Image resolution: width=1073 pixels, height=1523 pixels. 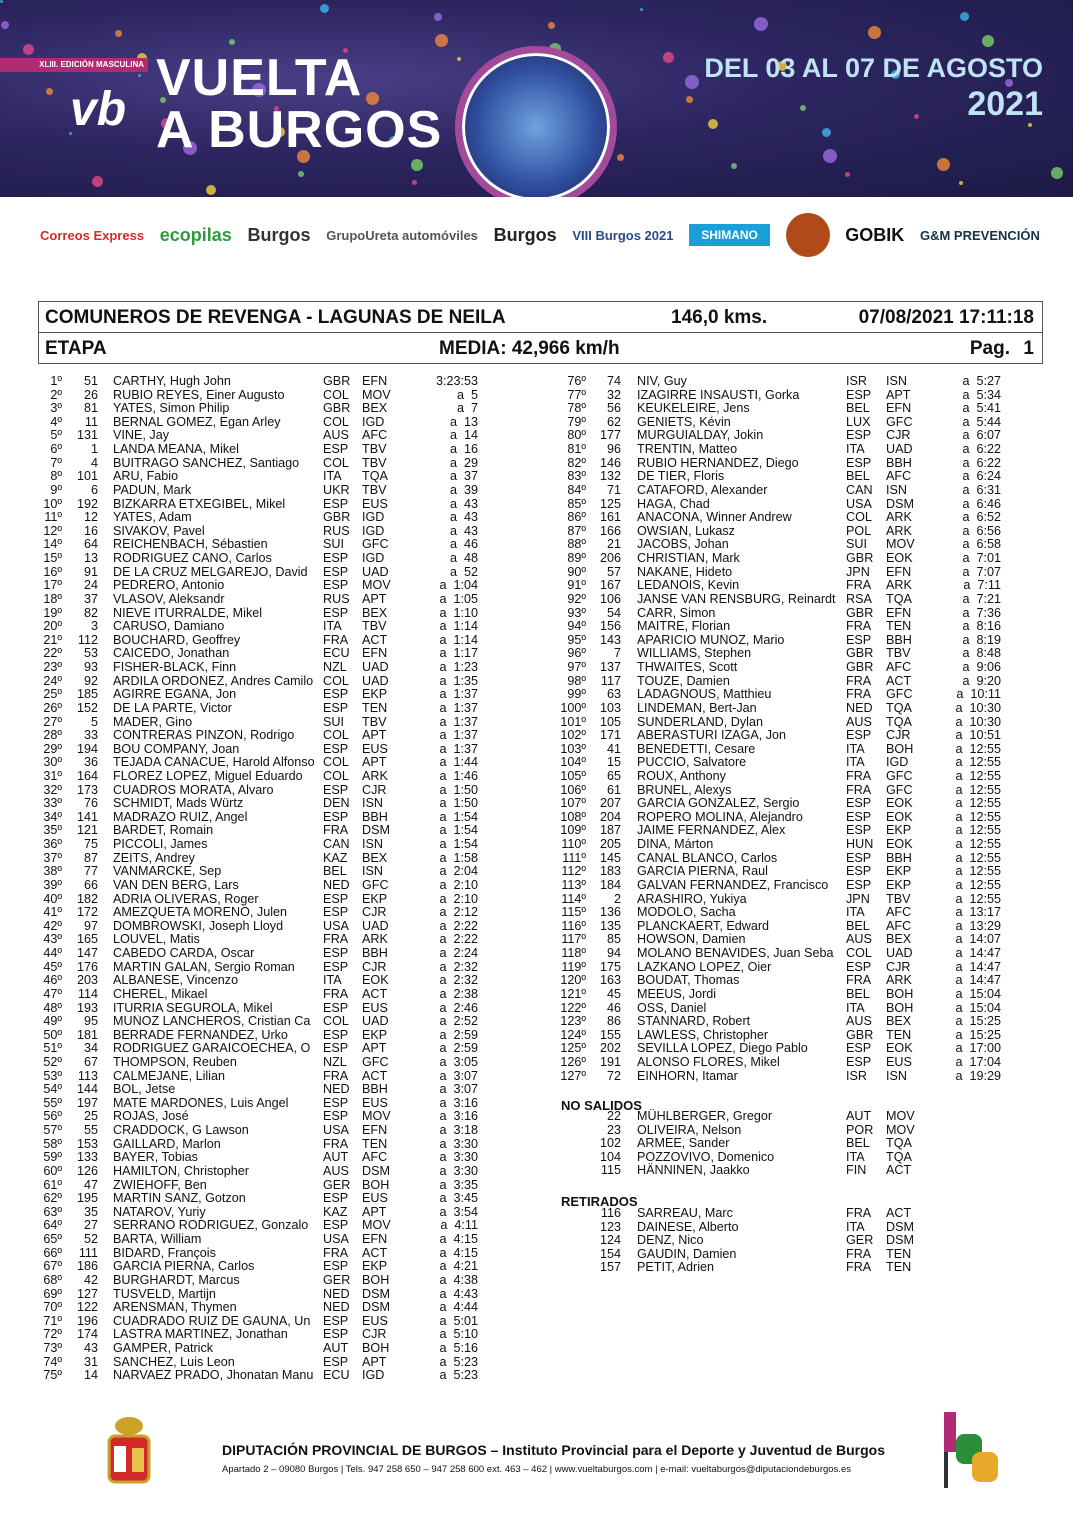 What do you see at coordinates (90, 844) in the screenshot?
I see `bib-number: 75` at bounding box center [90, 844].